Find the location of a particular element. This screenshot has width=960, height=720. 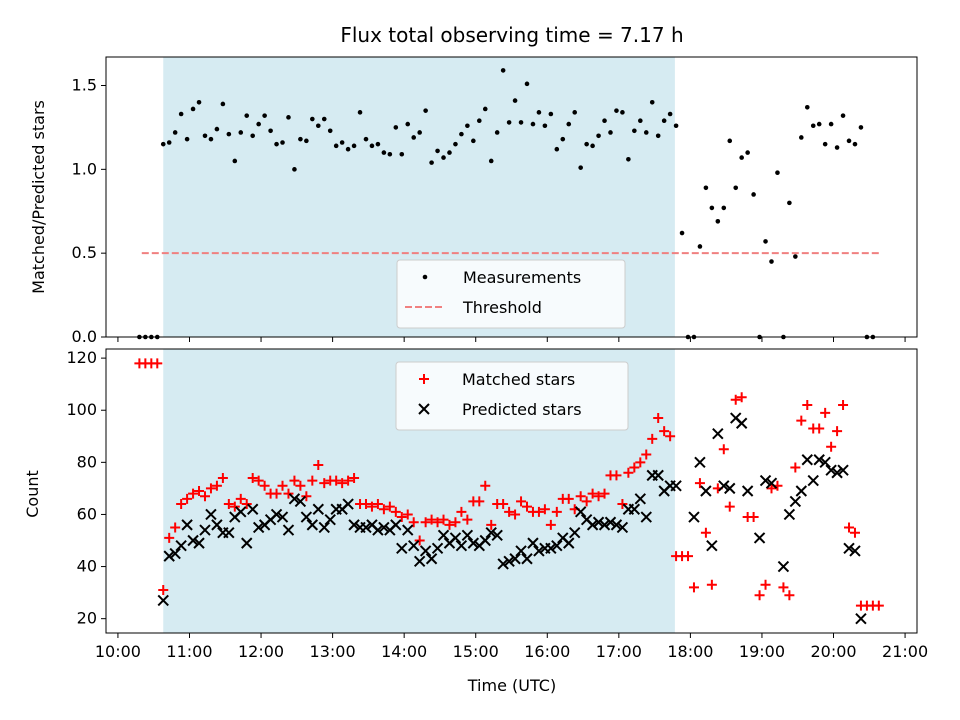

y-tick-label: 1.0 is located at coordinates (84, 168).